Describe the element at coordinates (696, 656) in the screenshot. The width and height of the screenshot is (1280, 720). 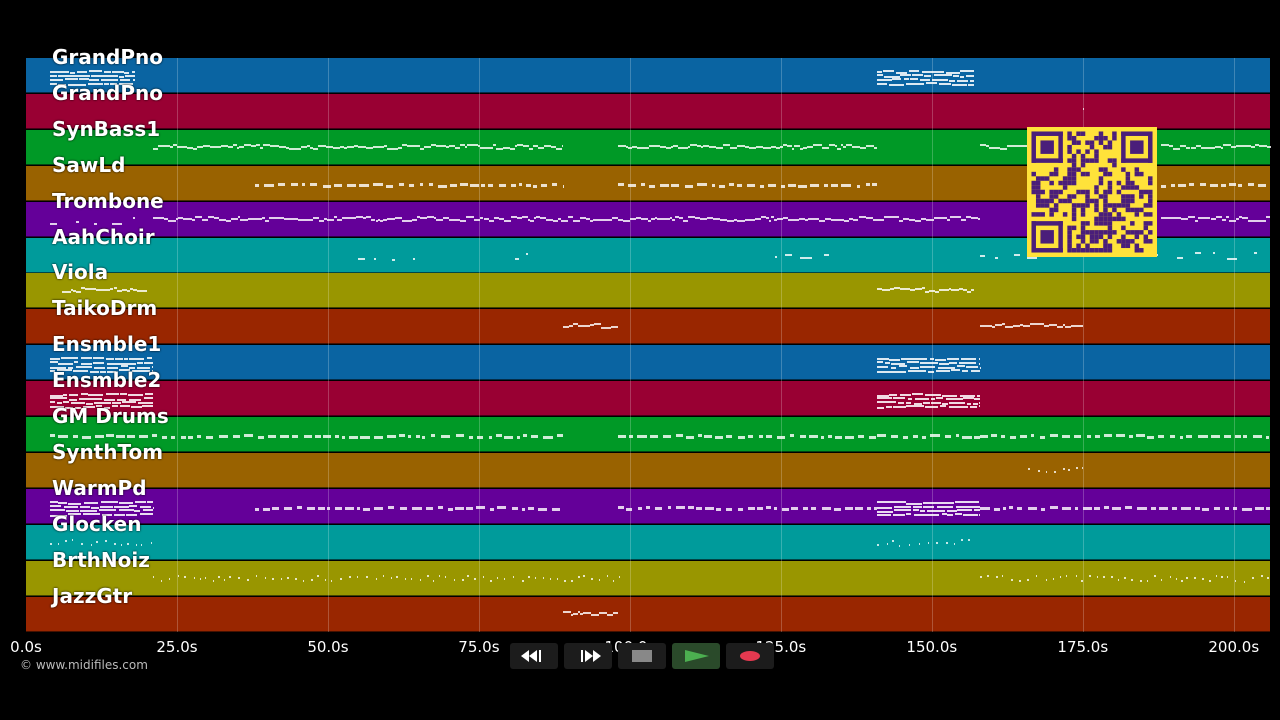
I see `play-button` at that location.